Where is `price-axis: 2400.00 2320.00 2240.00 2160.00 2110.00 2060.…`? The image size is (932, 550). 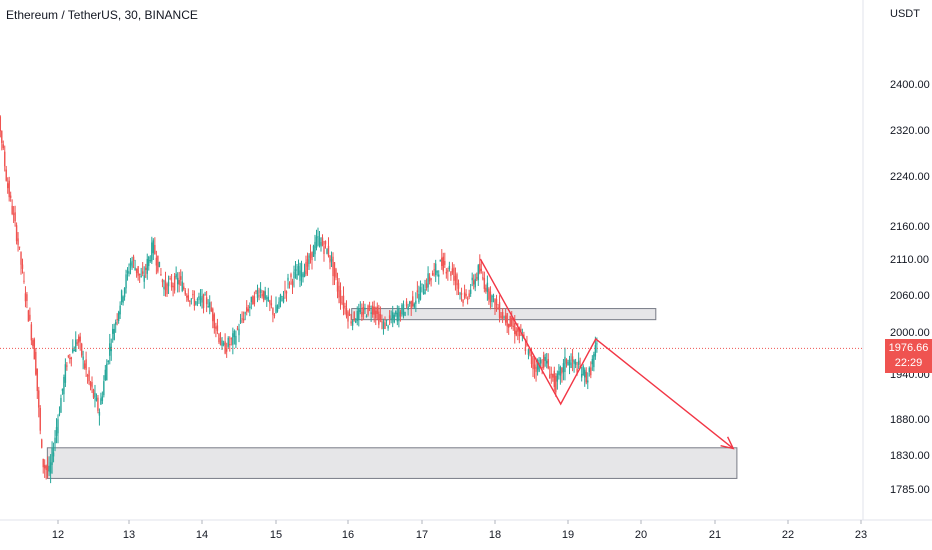
price-axis: 2400.00 2320.00 2240.00 2160.00 2110.00 2060.… is located at coordinates (910, 287).